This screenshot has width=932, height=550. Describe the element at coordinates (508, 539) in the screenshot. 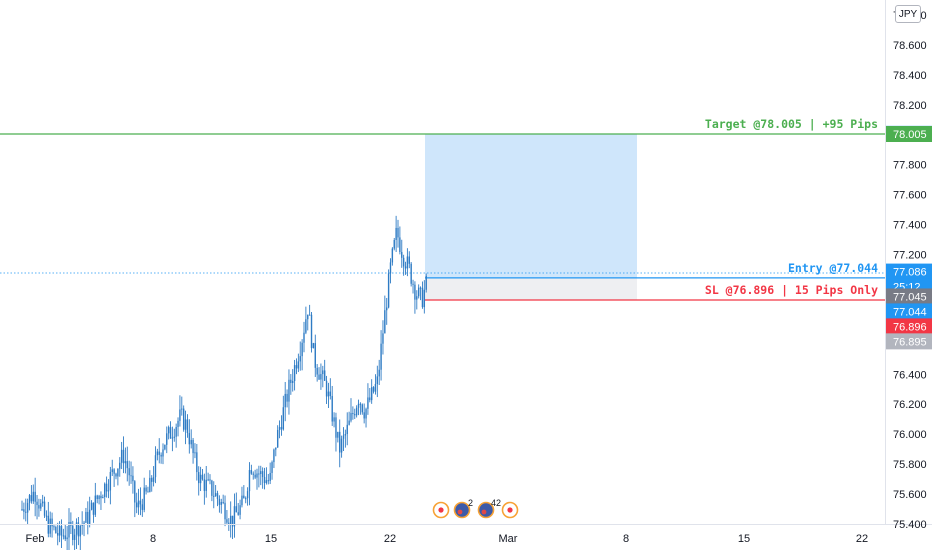

I see `x-tick-label: Mar` at that location.